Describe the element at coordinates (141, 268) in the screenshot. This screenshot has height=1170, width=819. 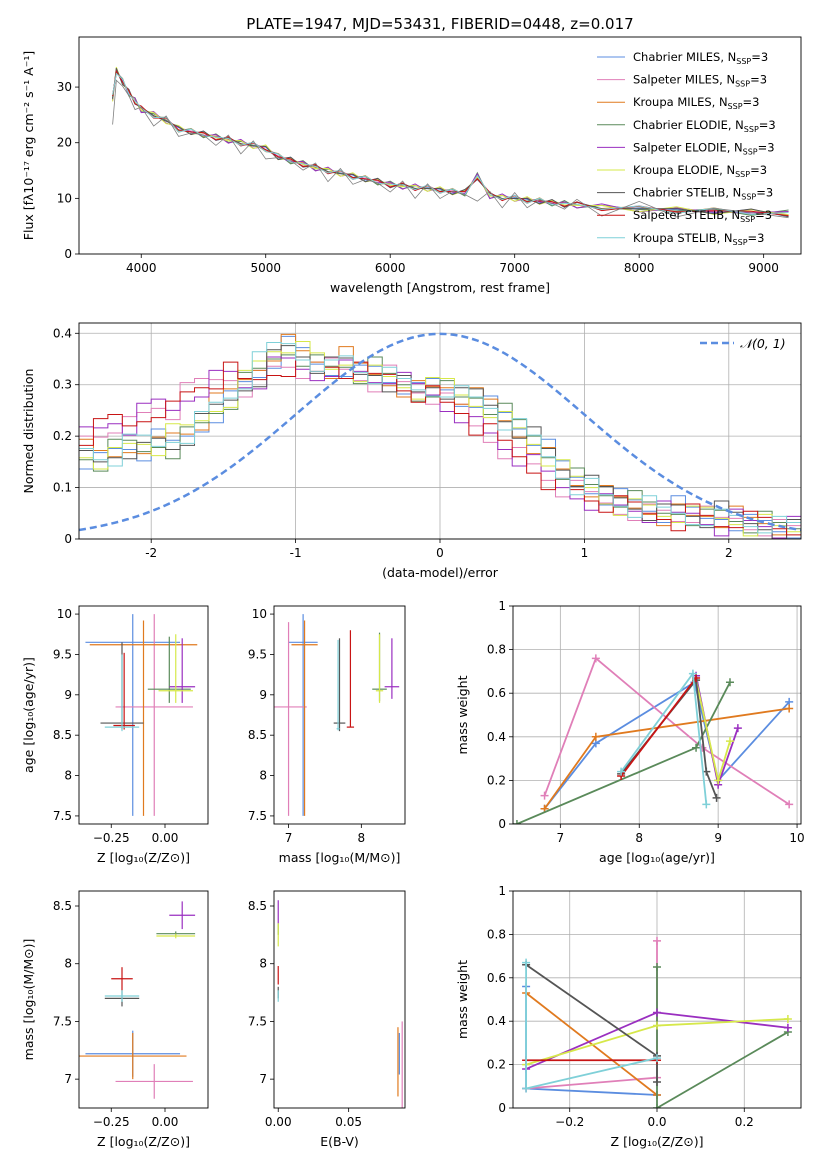
I see `spectrum-xtick-label: 4000` at that location.